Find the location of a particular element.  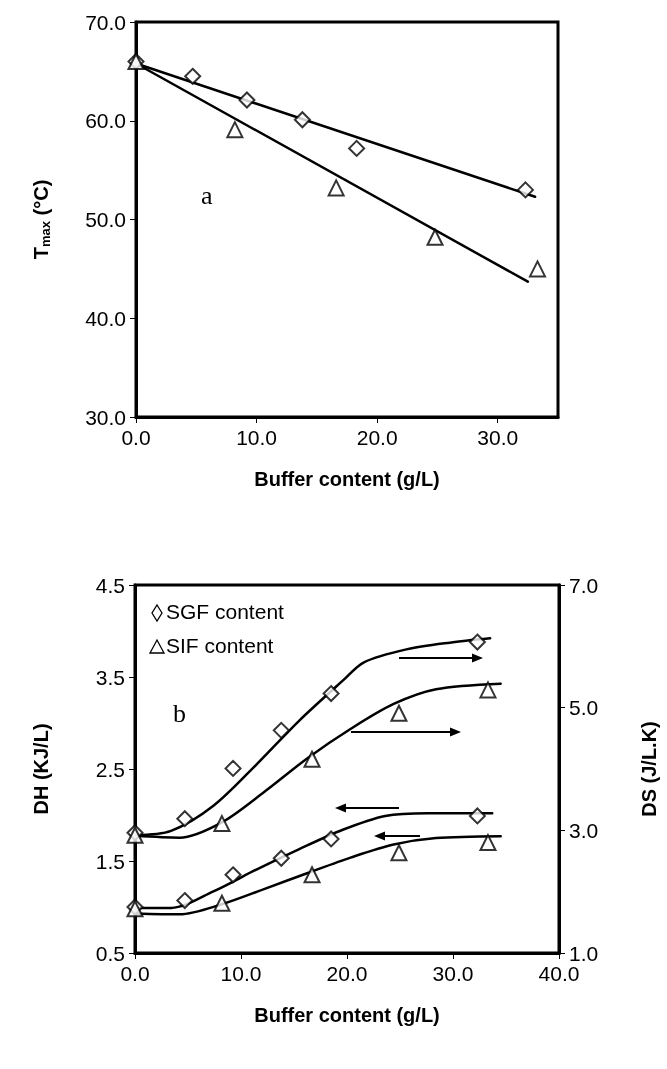

y2-axis-title: DS (J/L.K) is located at coordinates (649, 769).